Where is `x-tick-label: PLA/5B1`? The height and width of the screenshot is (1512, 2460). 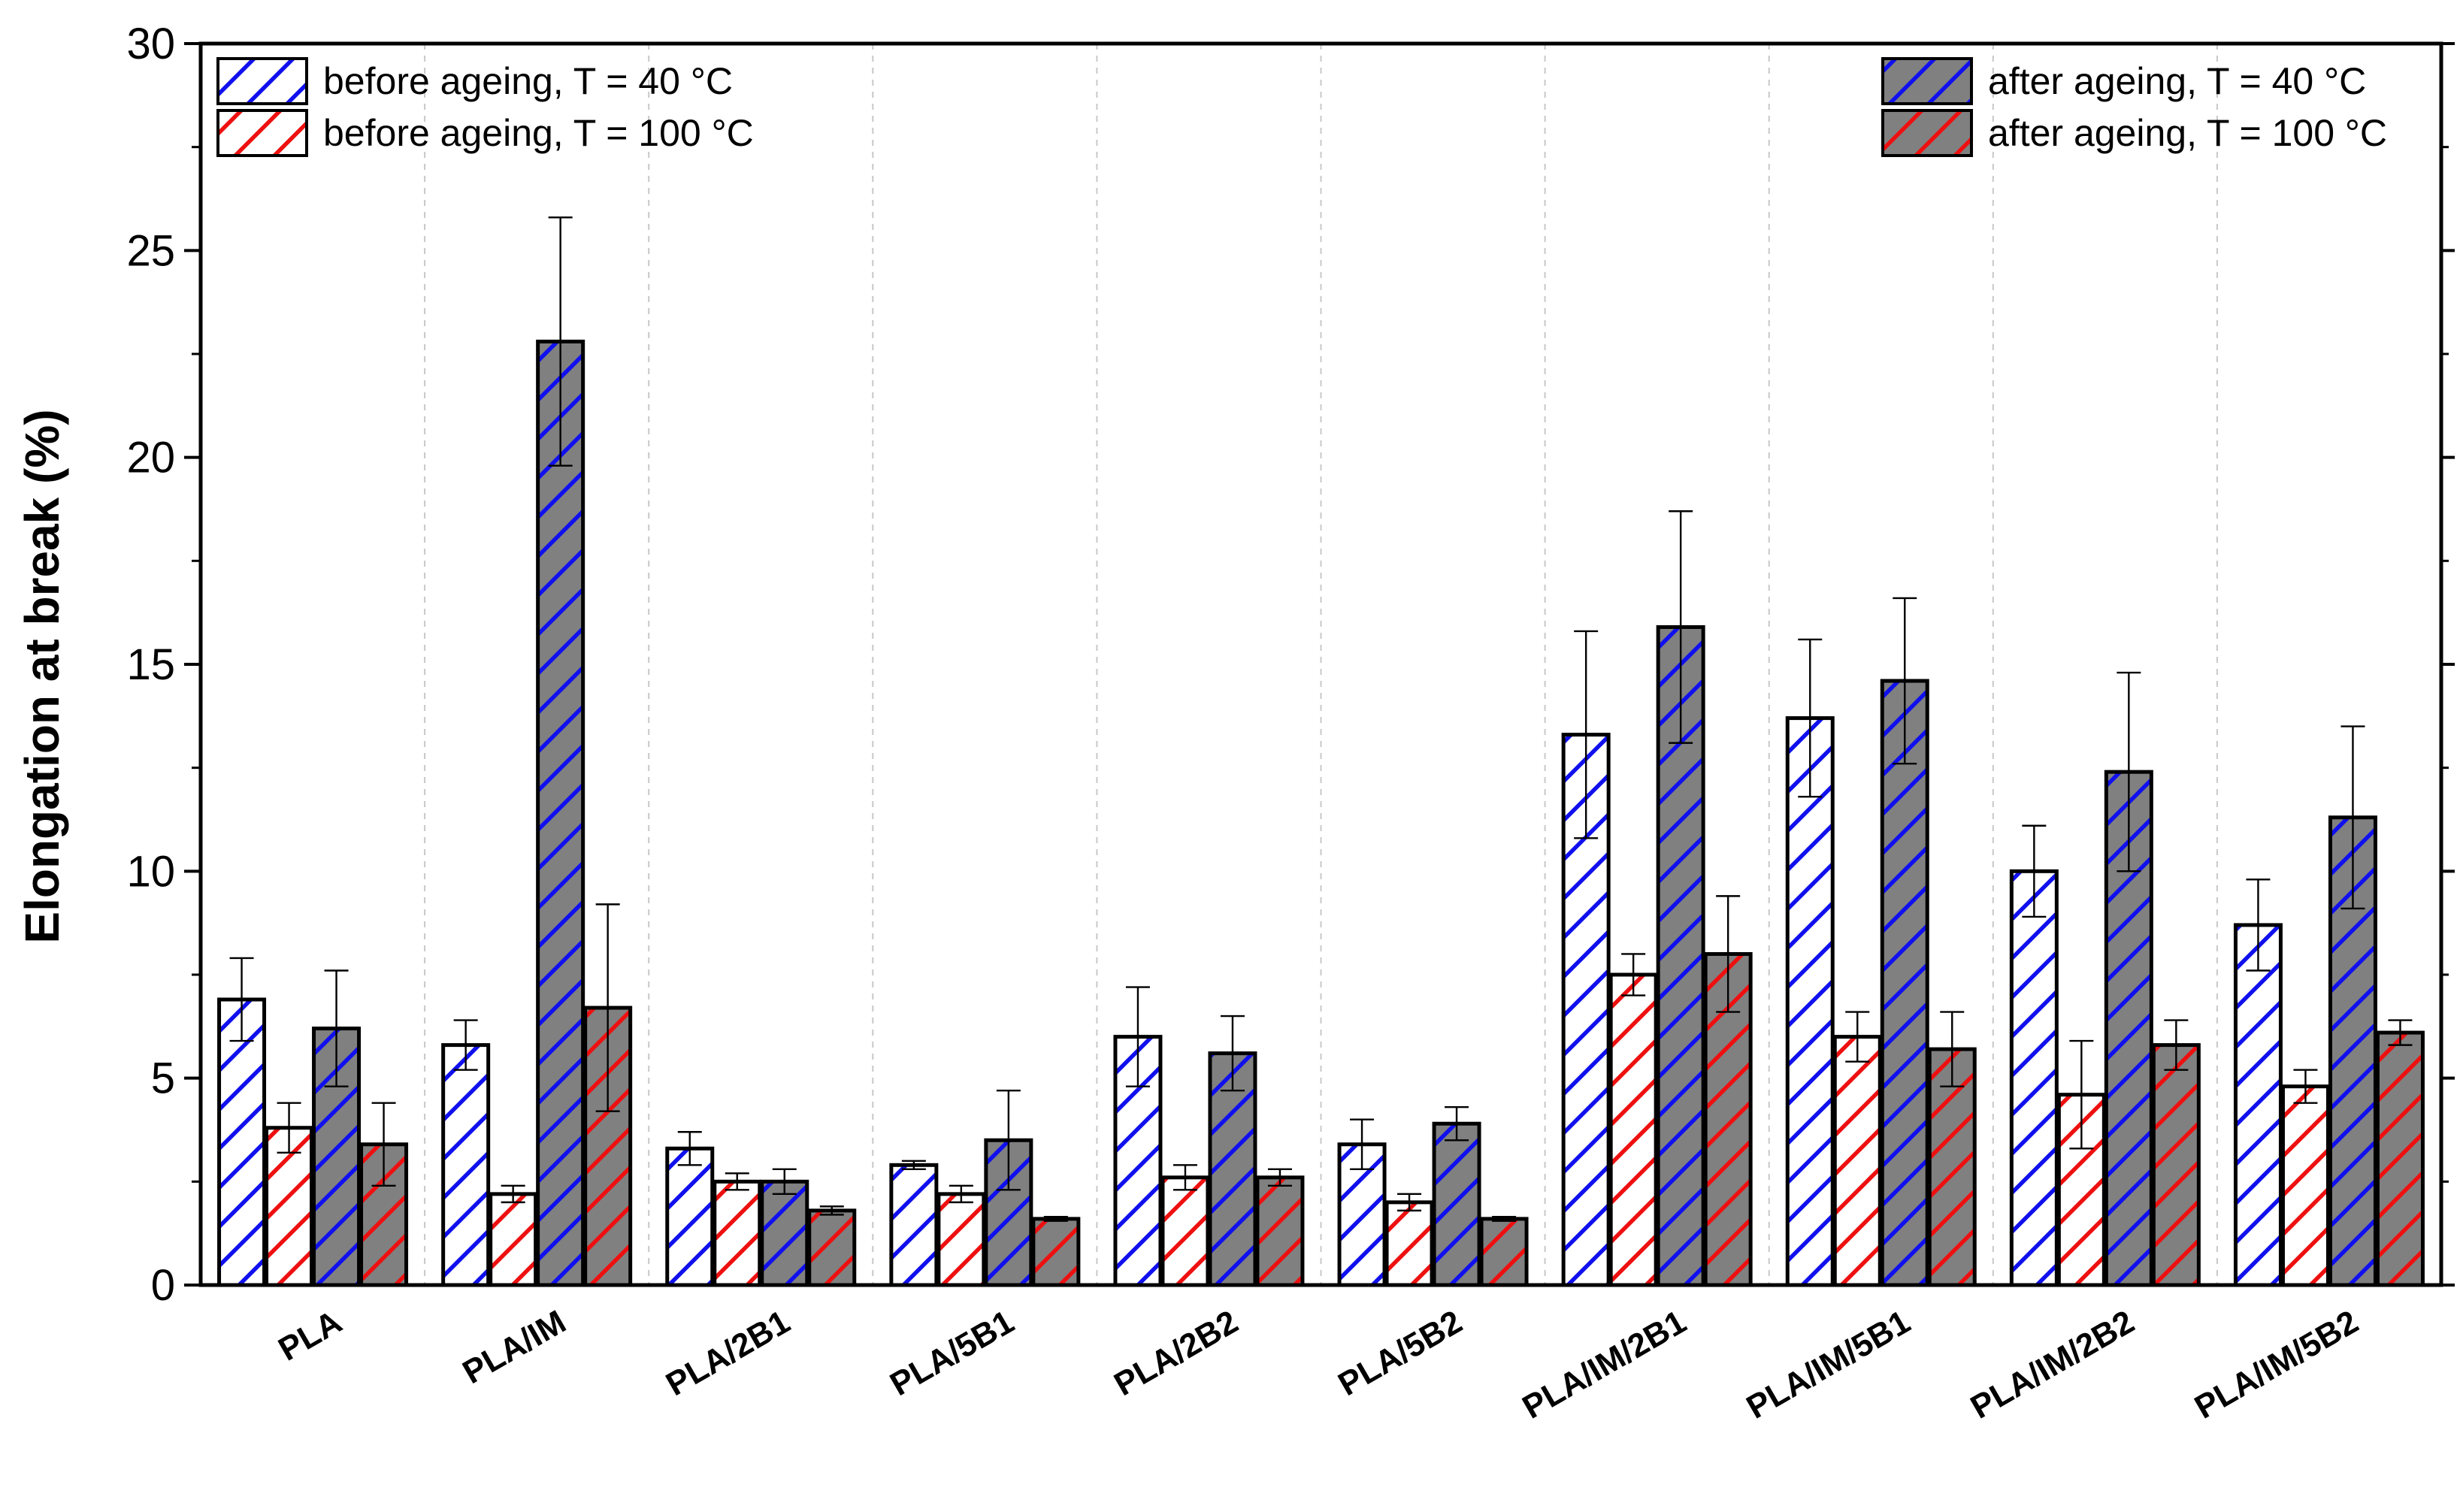 x-tick-label: PLA/5B1 is located at coordinates (952, 1353).